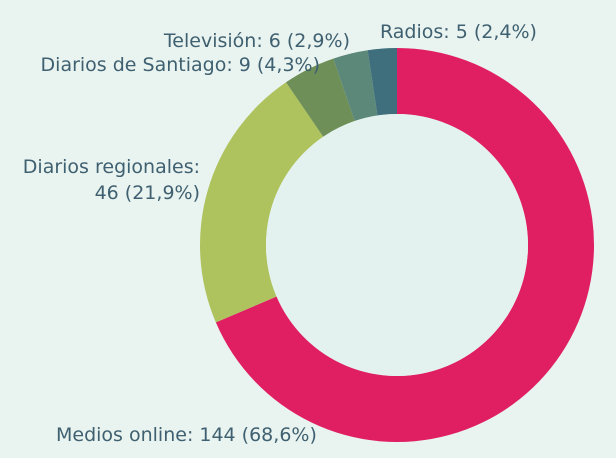 Image resolution: width=616 pixels, height=458 pixels. What do you see at coordinates (111, 167) in the screenshot?
I see `label-diarios-regionales-line1: Diarios regionales:` at bounding box center [111, 167].